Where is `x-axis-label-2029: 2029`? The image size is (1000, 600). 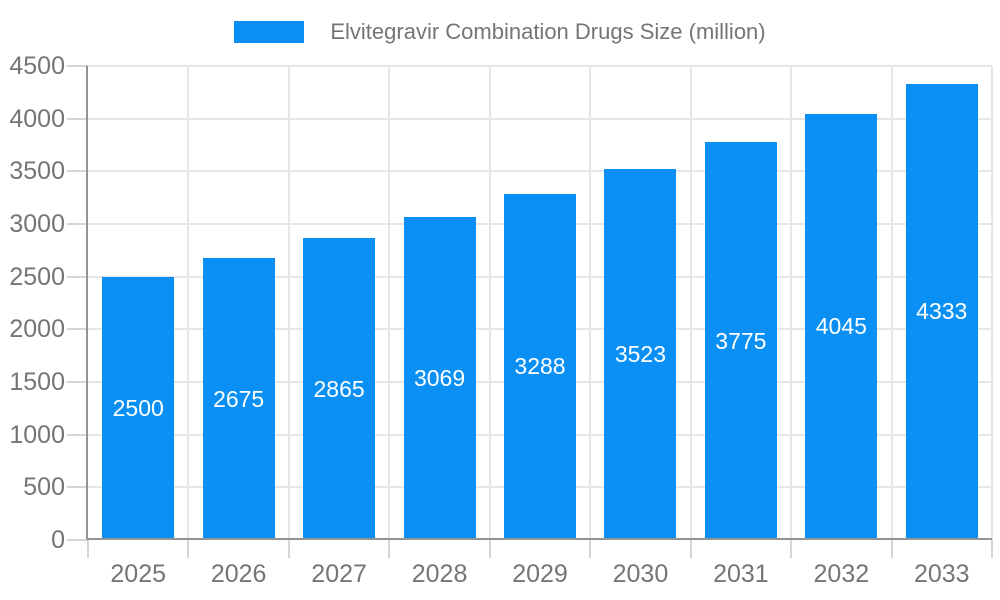
x-axis-label-2029: 2029 is located at coordinates (540, 574).